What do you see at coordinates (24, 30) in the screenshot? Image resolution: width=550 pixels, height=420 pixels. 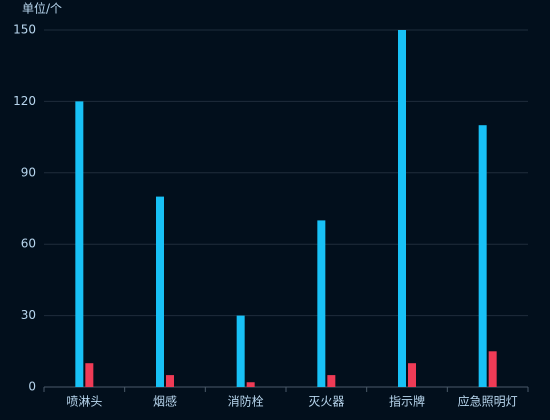 I see `y-tick-label: 150` at bounding box center [24, 30].